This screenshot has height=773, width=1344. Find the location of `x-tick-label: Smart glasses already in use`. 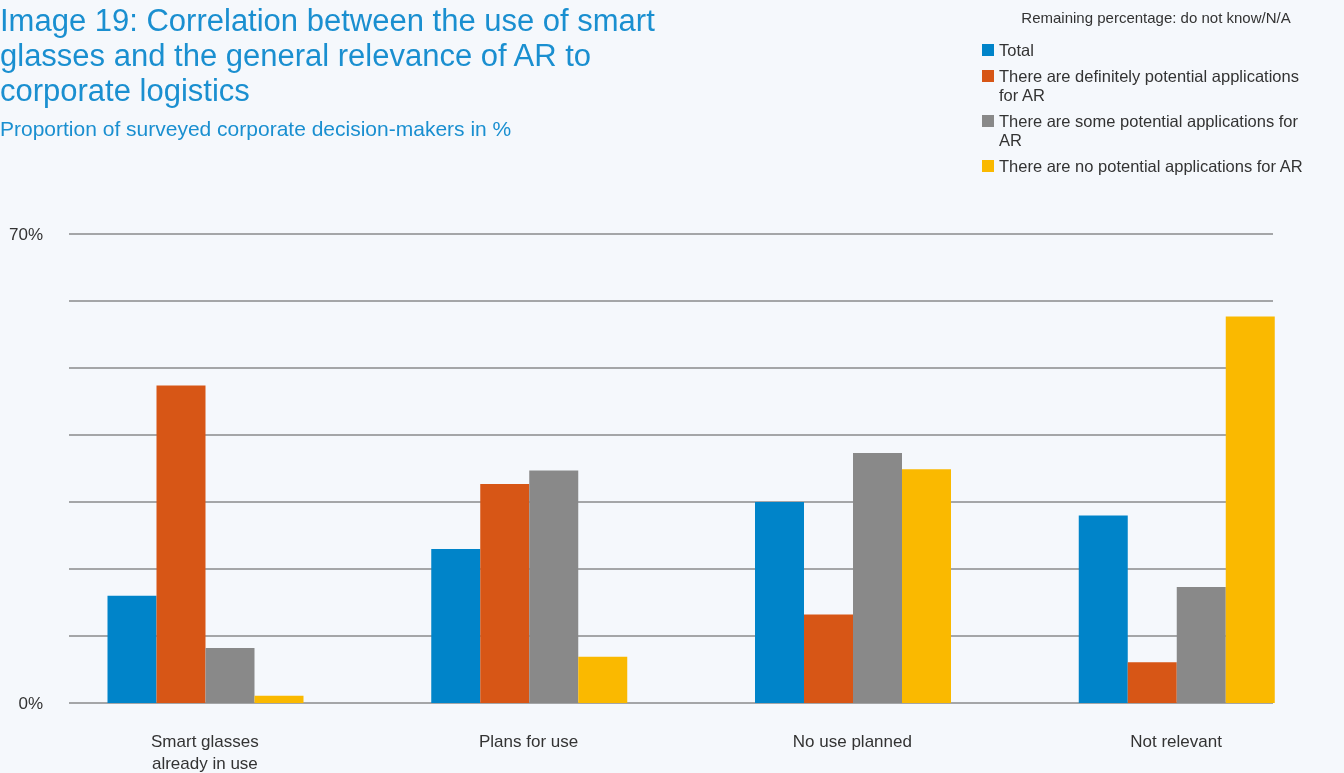

x-tick-label: Smart glasses already in use is located at coordinates (205, 752).